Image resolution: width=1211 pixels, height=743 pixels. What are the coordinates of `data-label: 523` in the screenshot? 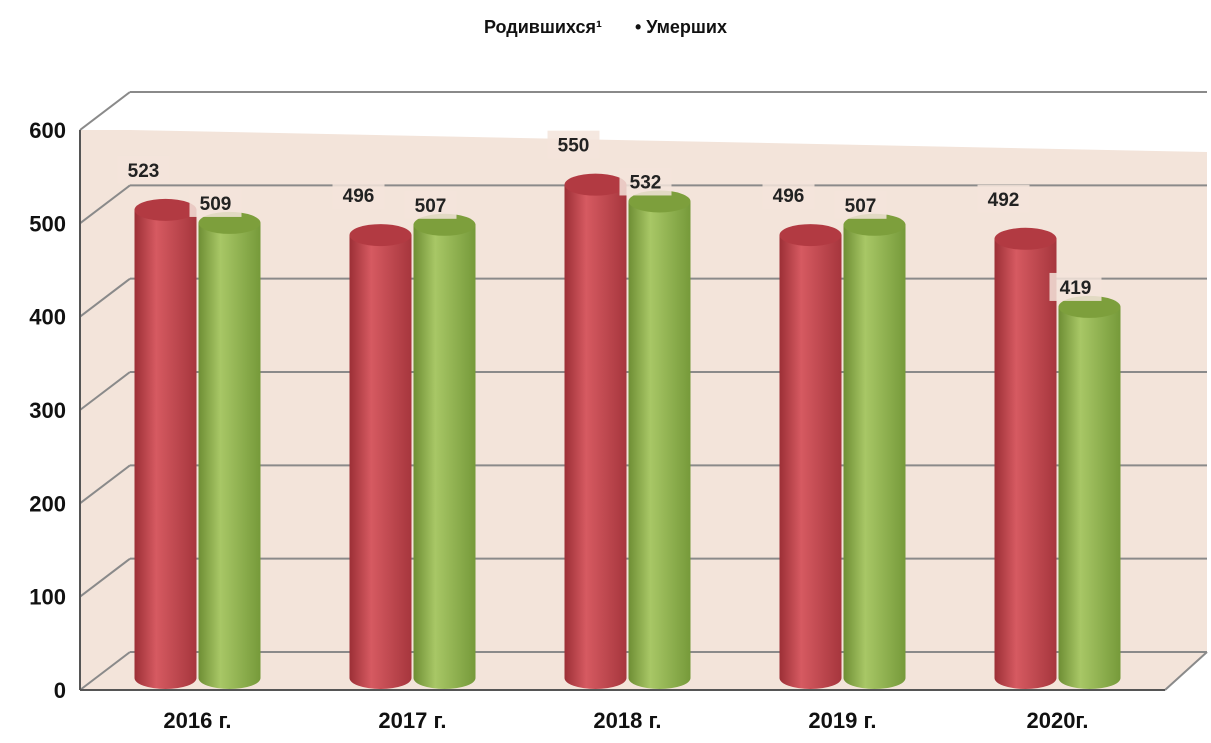 It's located at (144, 171).